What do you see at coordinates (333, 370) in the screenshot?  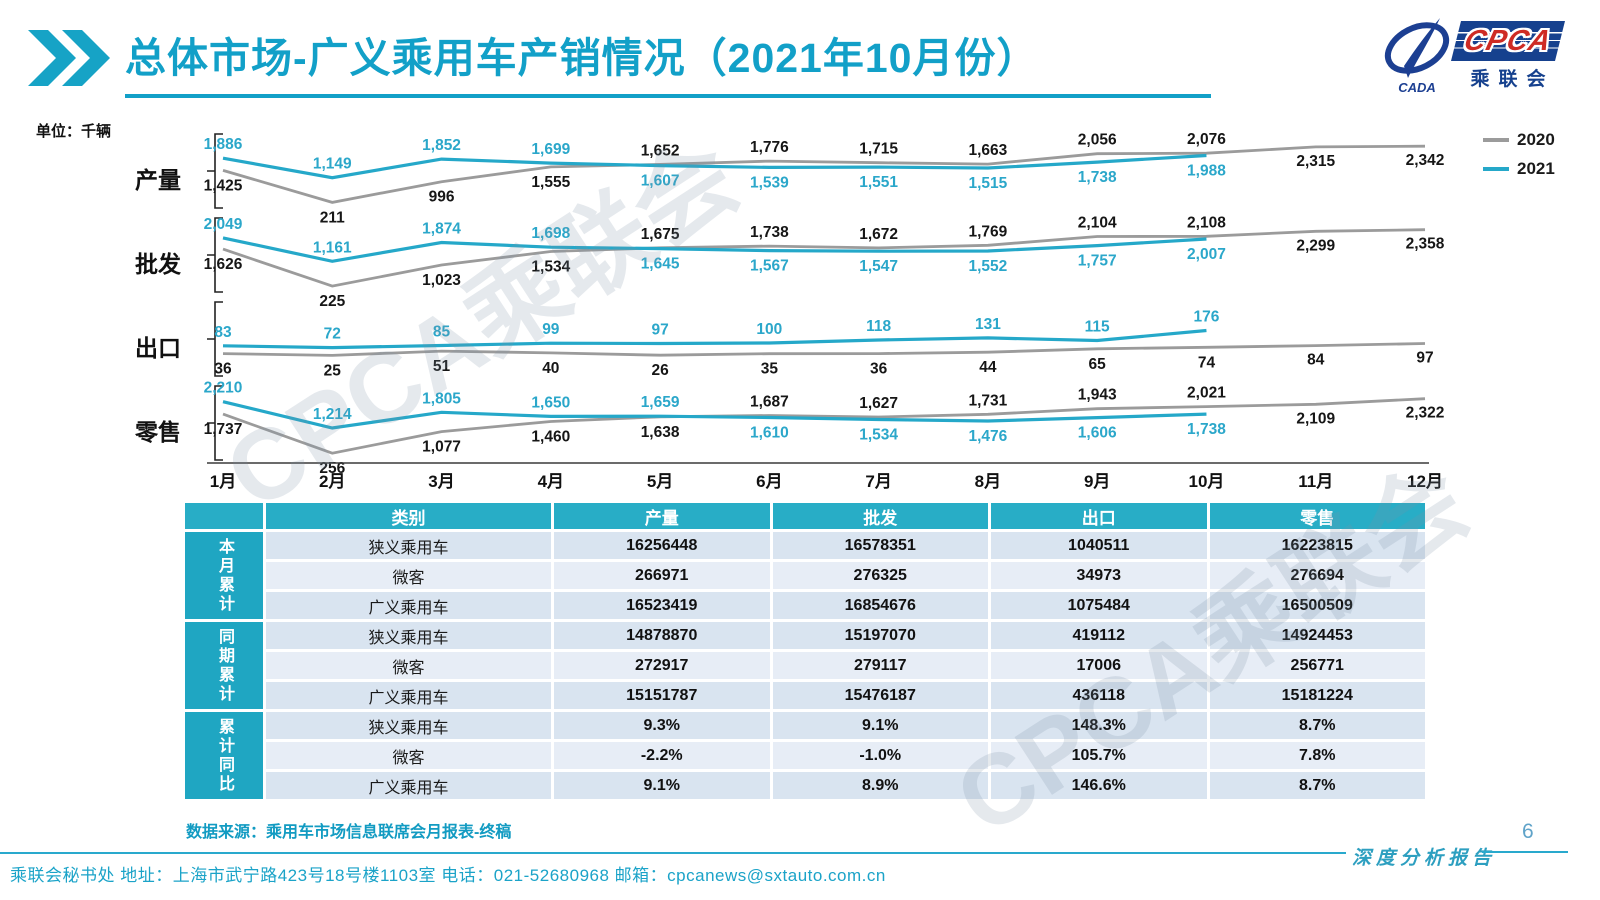 I see `label-2020-export: 25` at bounding box center [333, 370].